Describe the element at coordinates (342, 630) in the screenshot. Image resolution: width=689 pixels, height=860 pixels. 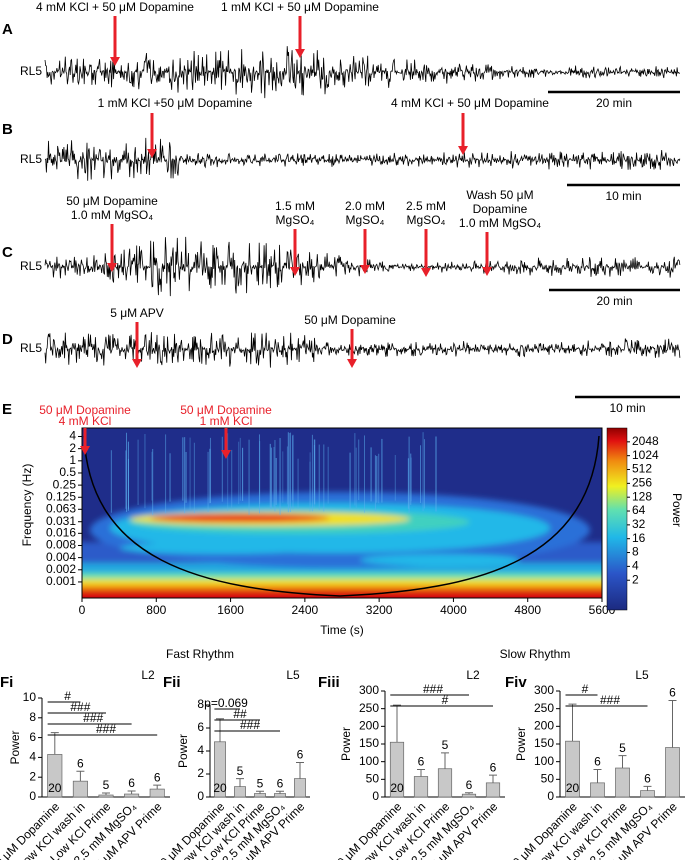
I see `x-axis-label: Time (s)` at that location.